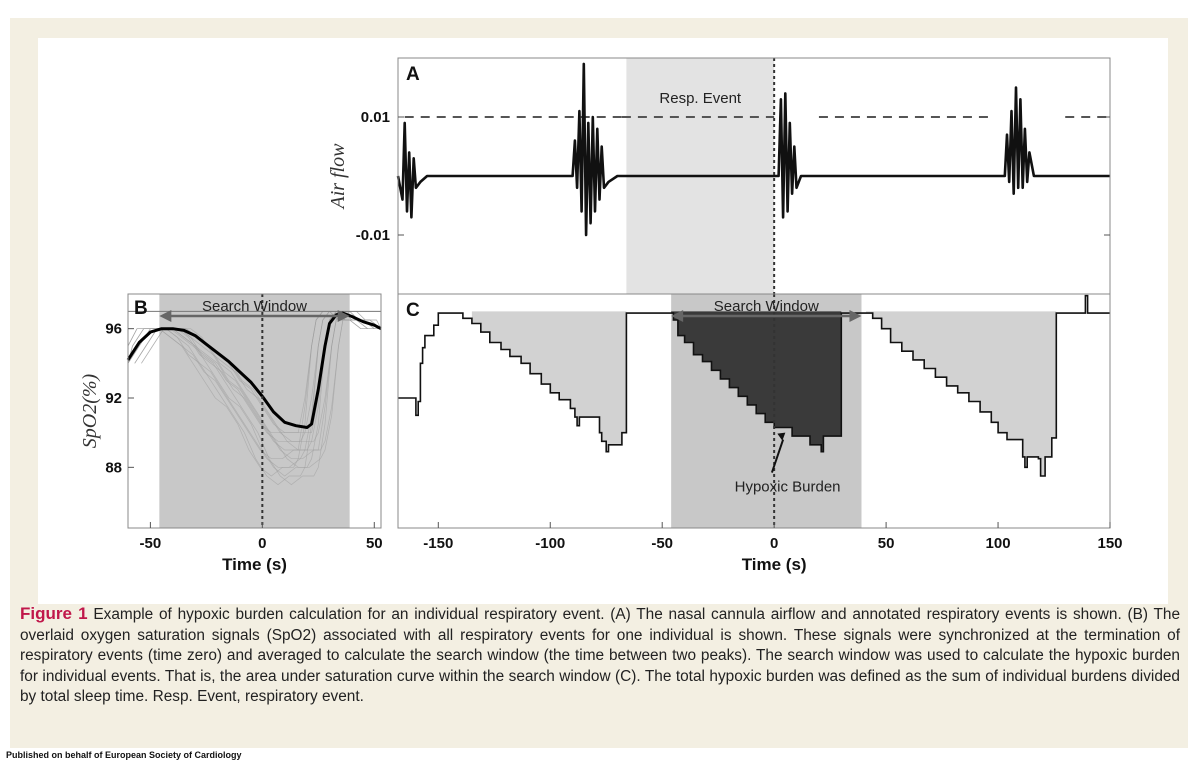  Describe the element at coordinates (774, 564) in the screenshot. I see `panel-c-xlabel: Time (s)` at that location.